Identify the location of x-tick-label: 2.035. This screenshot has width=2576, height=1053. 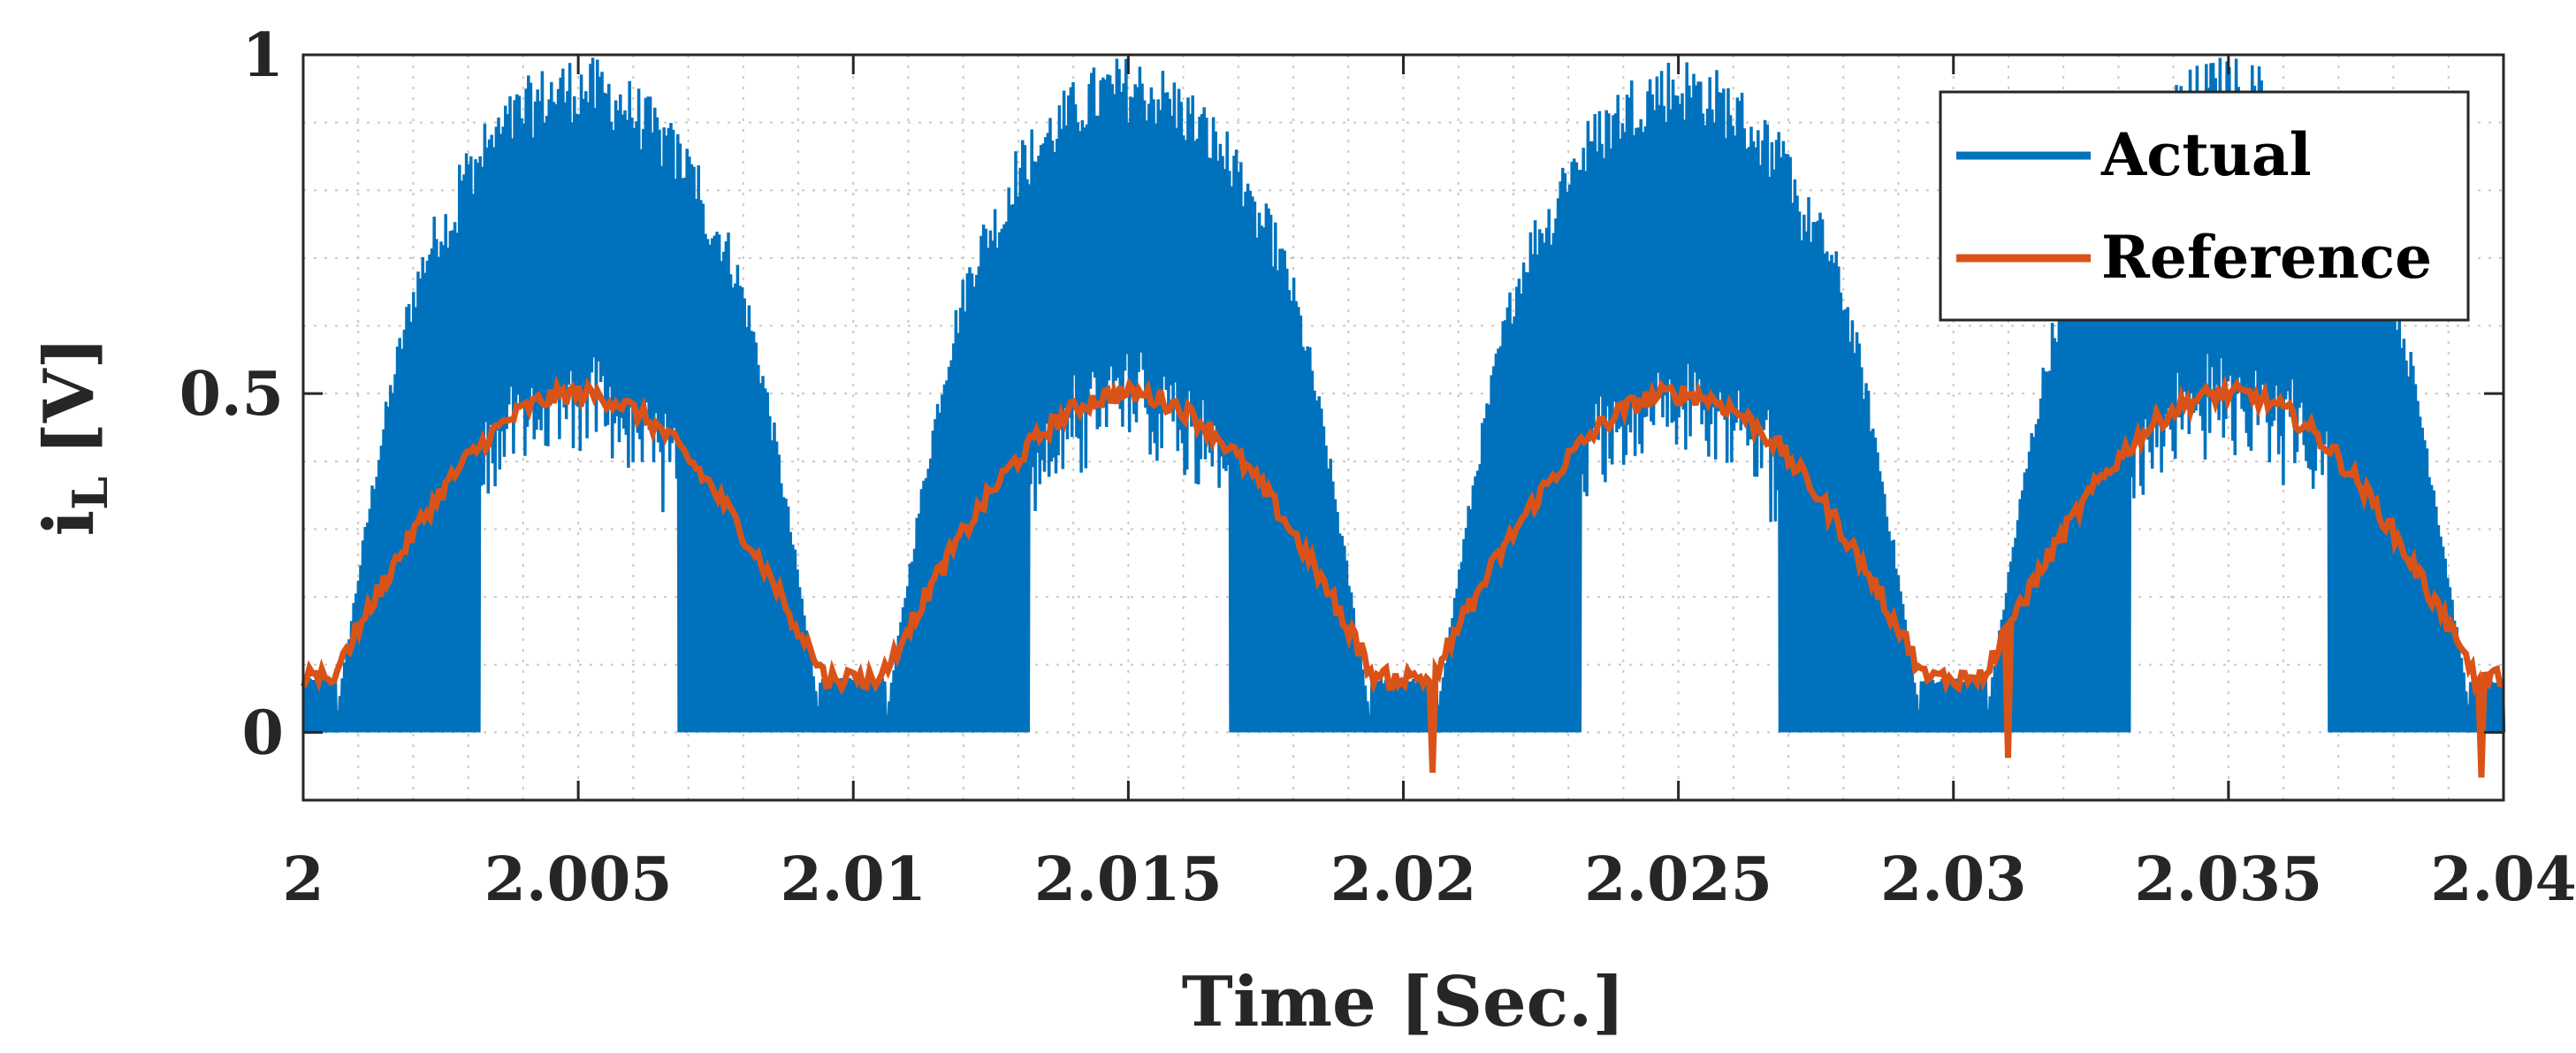
(2228, 880).